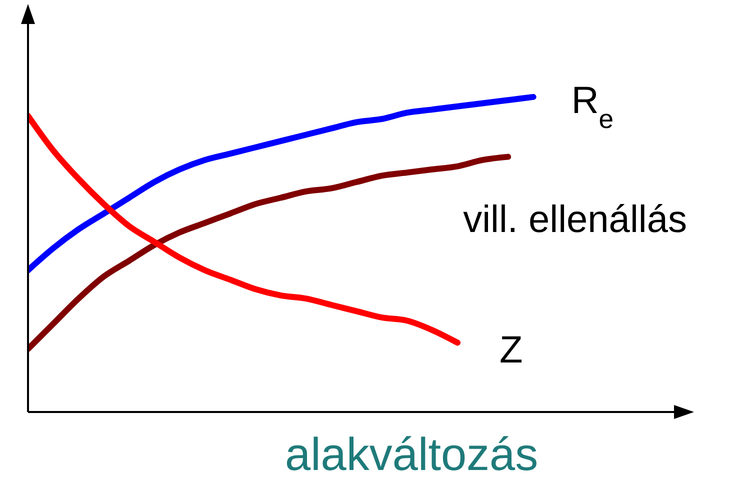  I want to click on x-axis-title: alakváltozás, so click(411, 454).